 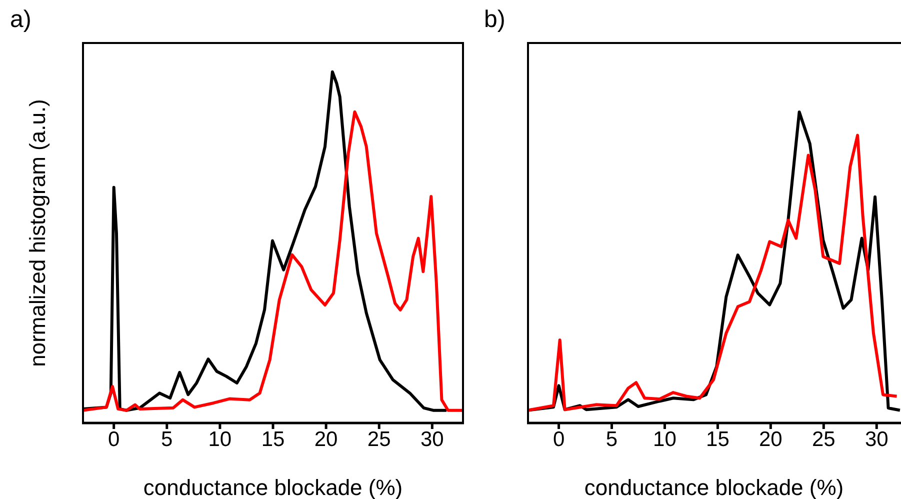 What do you see at coordinates (495, 20) in the screenshot?
I see `chart-title: b)` at bounding box center [495, 20].